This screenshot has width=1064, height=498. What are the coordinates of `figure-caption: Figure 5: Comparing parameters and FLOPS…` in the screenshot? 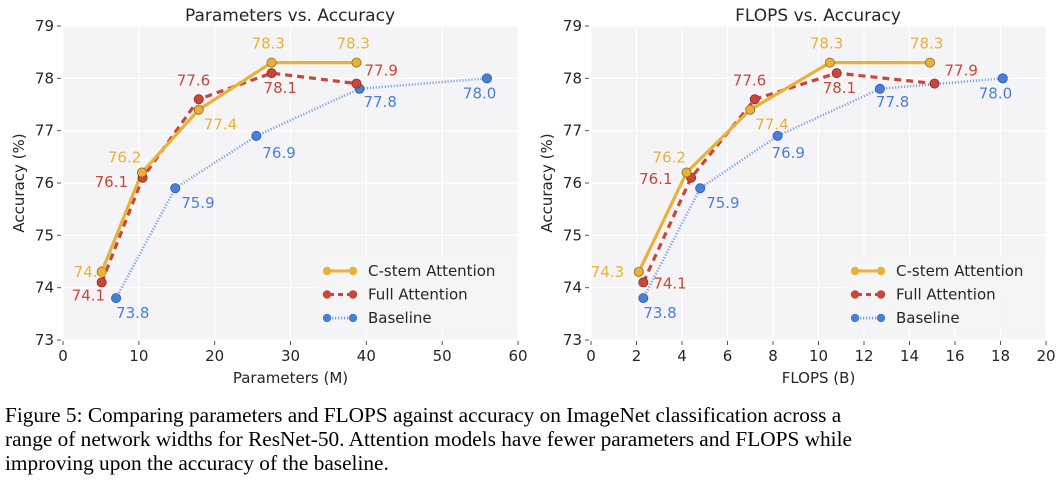 It's located at (534, 439).